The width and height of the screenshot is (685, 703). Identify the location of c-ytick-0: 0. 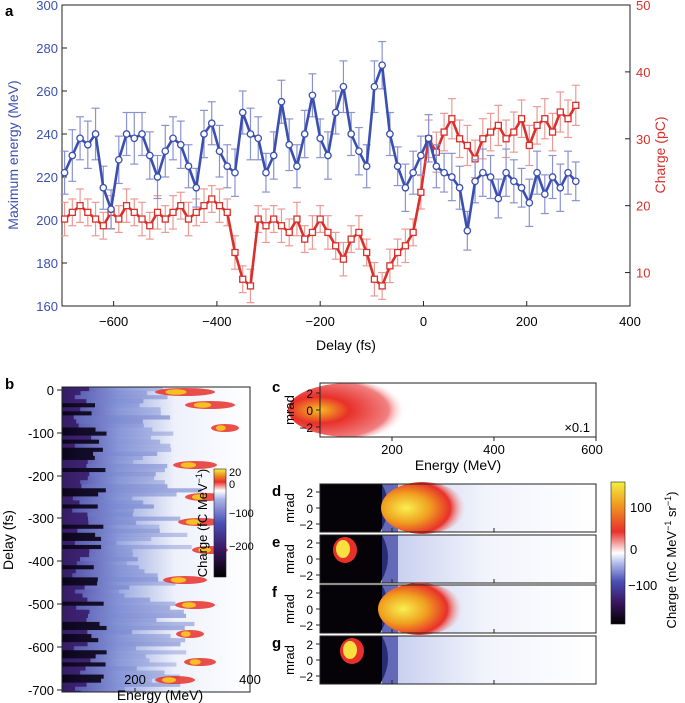
(309, 411).